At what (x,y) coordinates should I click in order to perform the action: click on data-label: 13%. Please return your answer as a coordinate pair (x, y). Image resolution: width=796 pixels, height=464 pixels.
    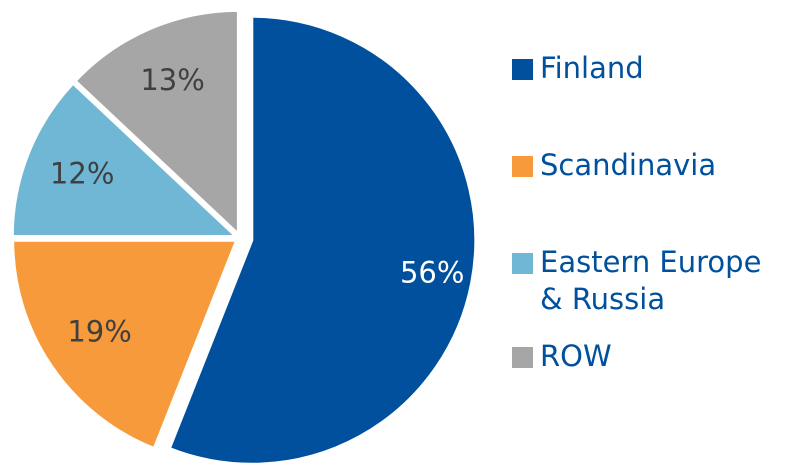
    Looking at the image, I should click on (172, 80).